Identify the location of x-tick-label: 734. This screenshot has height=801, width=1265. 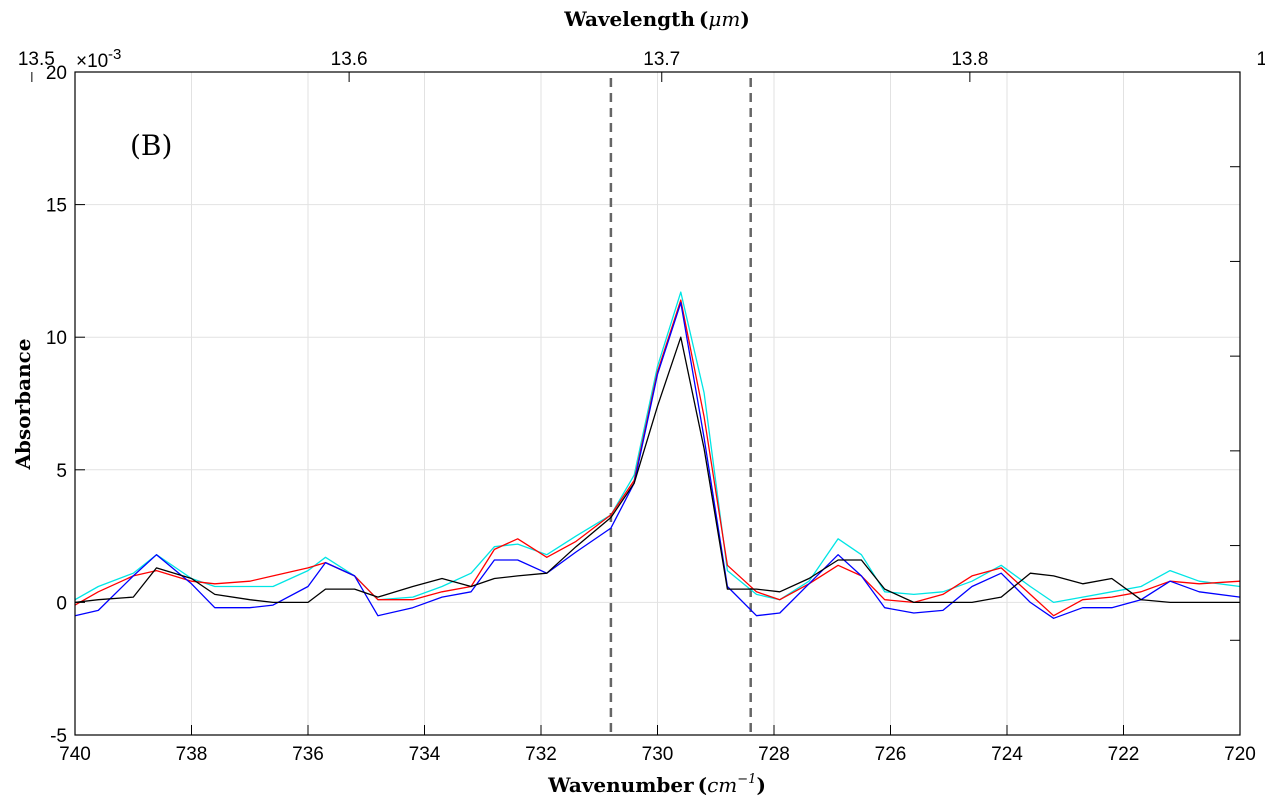
(425, 754).